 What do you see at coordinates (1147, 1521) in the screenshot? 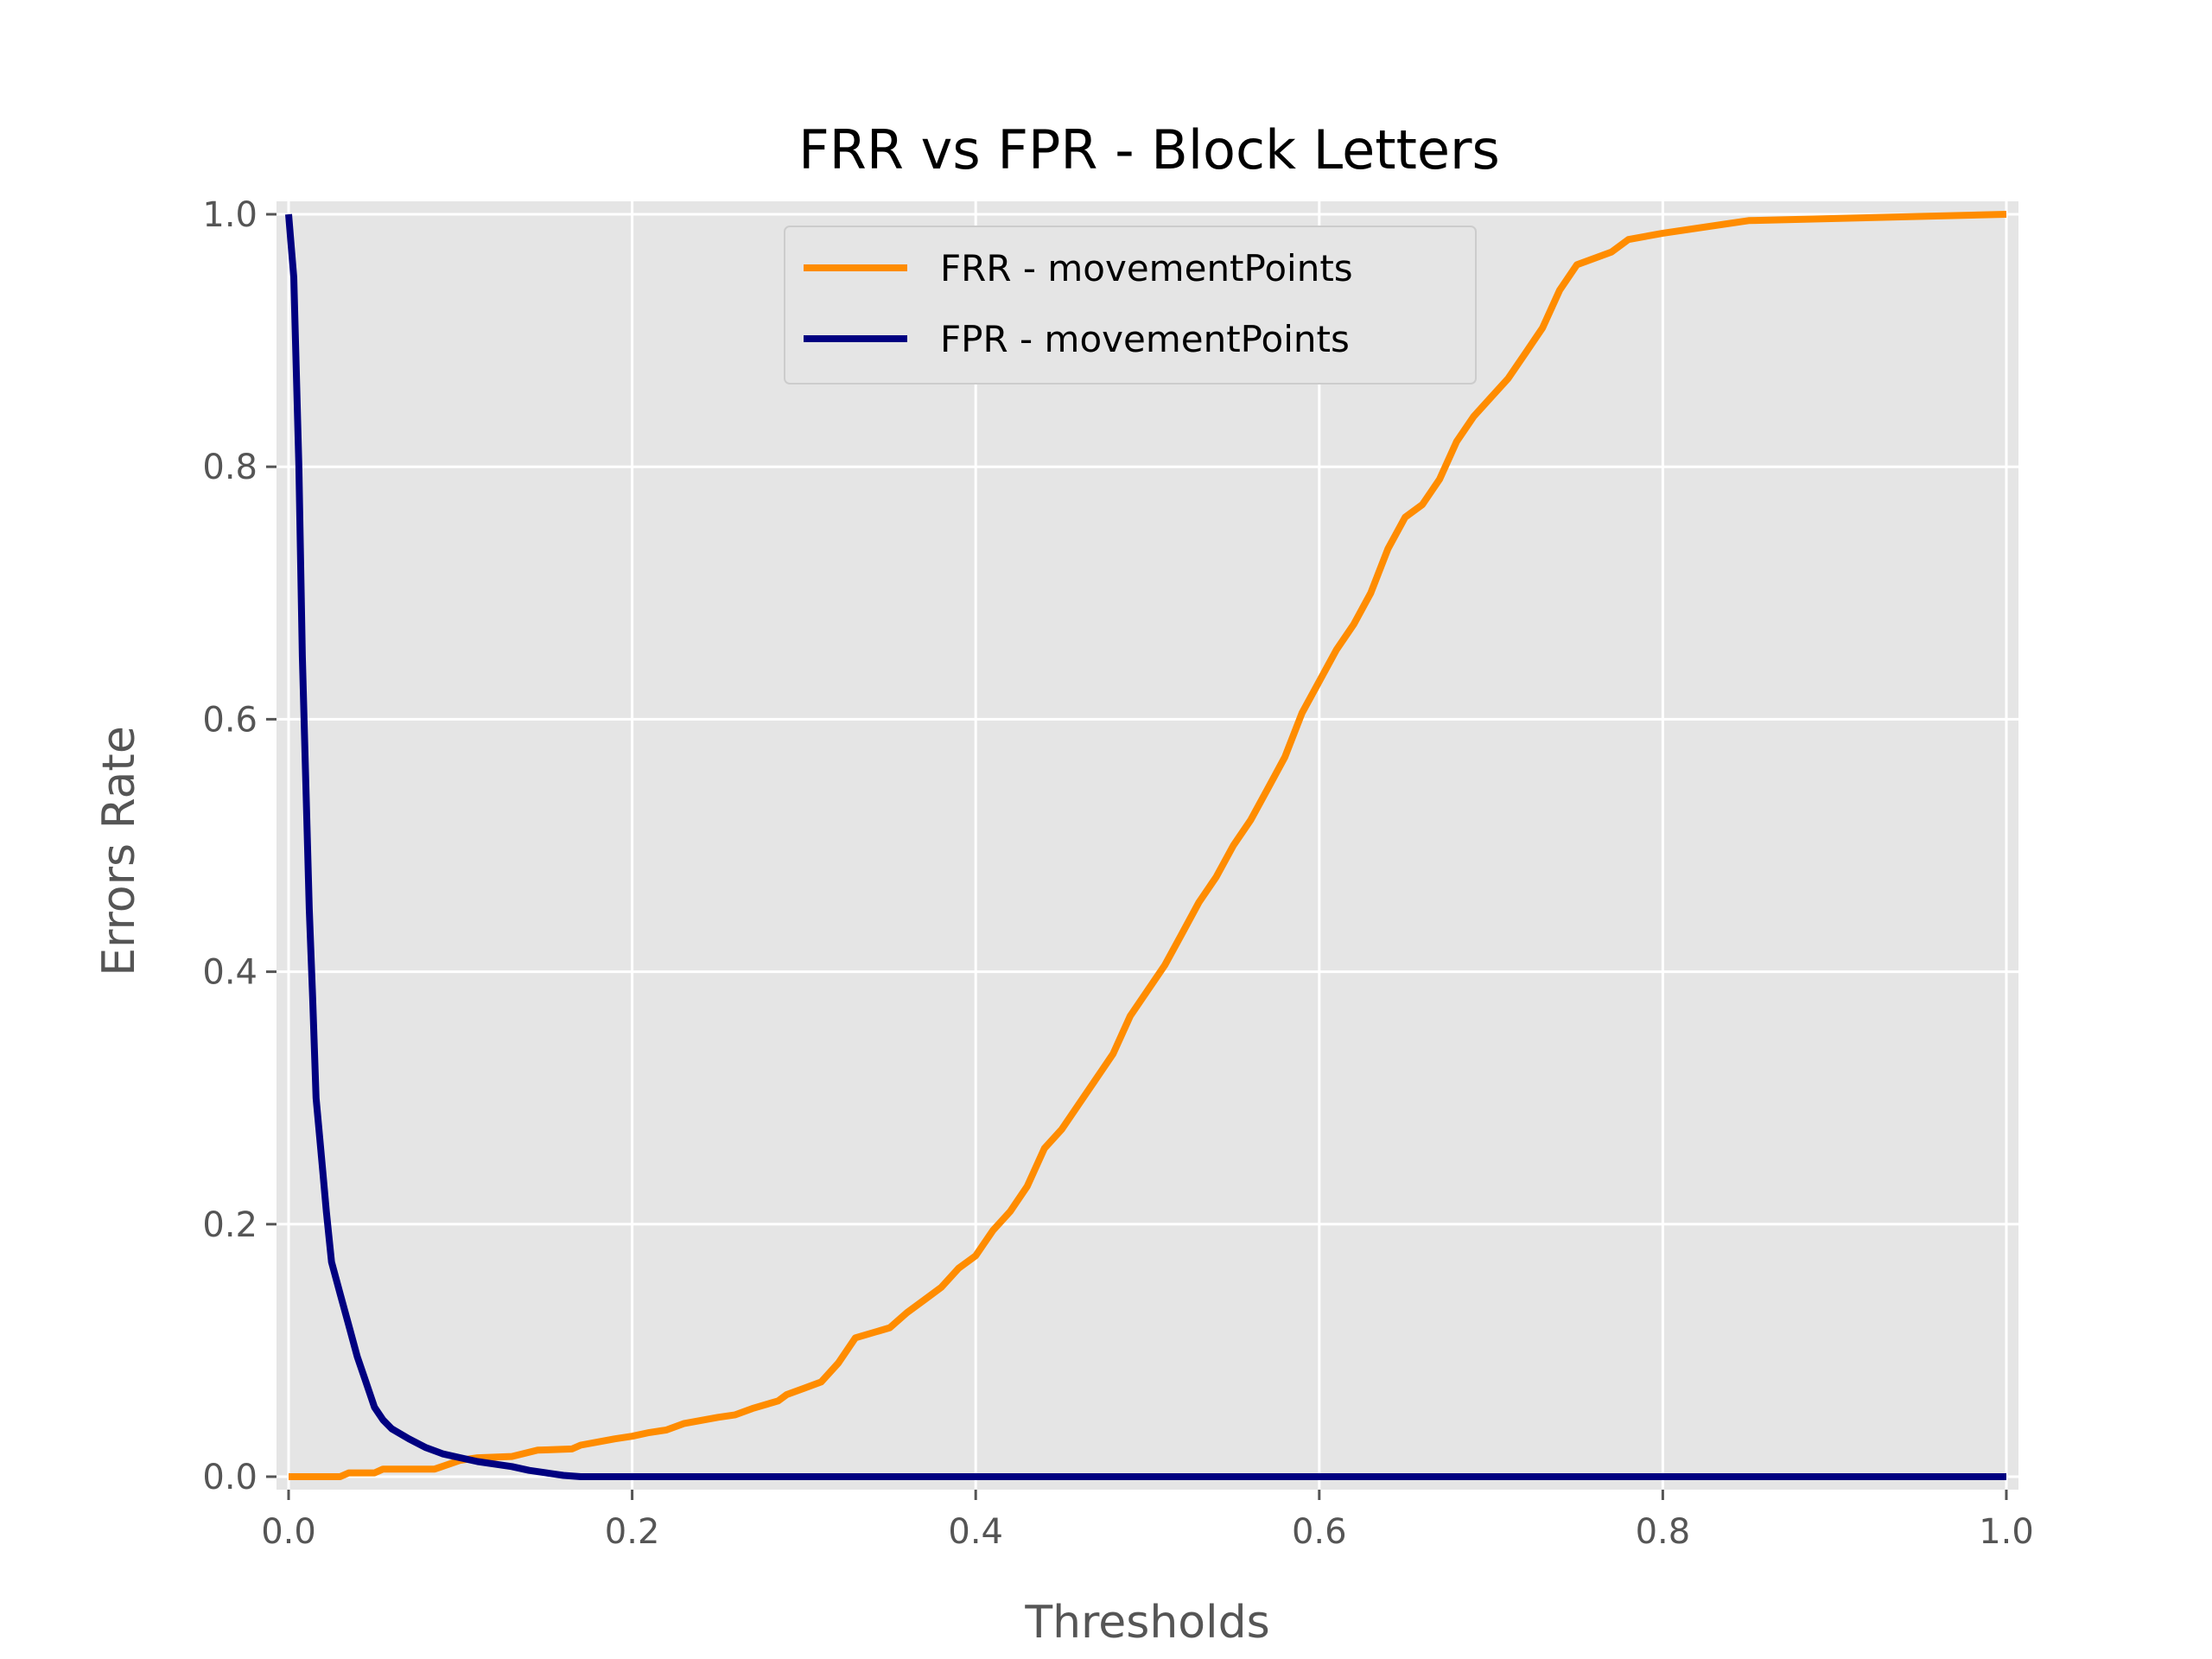
I see `x-axis-ticks: 0.0 0.2 0.4 0.6 0.8 1.0` at bounding box center [1147, 1521].